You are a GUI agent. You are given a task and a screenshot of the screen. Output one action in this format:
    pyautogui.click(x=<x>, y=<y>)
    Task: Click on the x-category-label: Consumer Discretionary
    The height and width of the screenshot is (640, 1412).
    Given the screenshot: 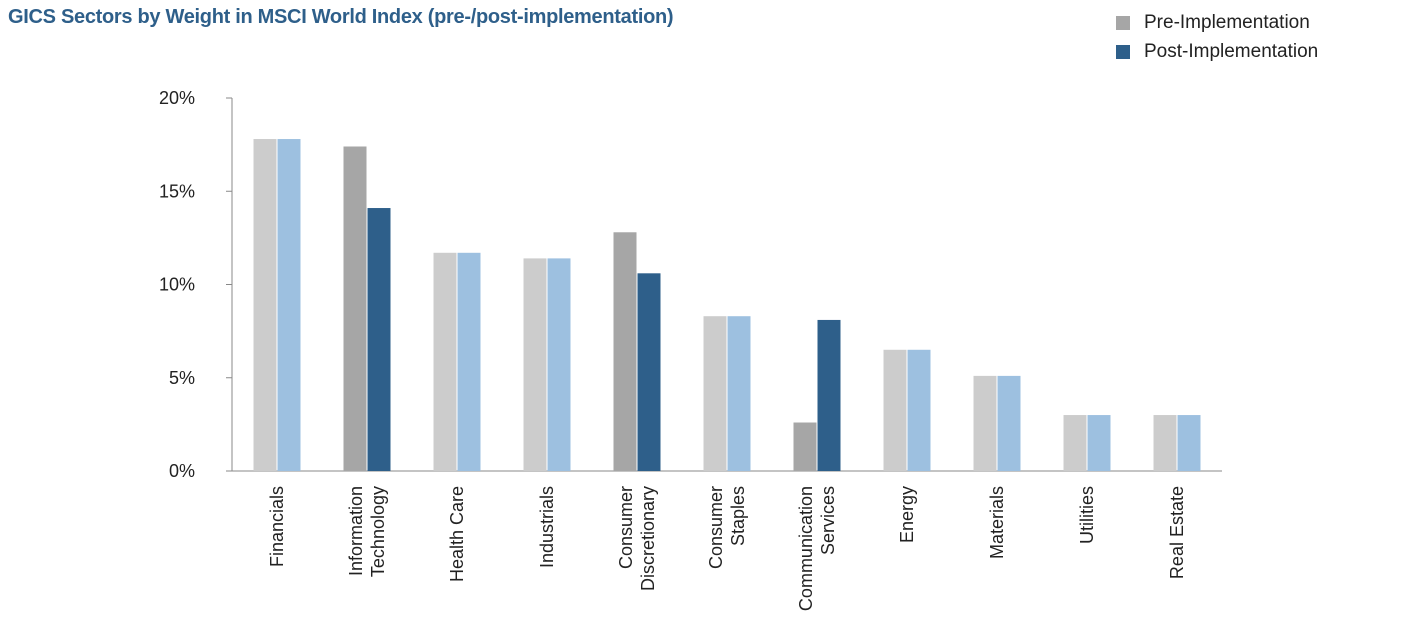 What is the action you would take?
    pyautogui.click(x=637, y=538)
    